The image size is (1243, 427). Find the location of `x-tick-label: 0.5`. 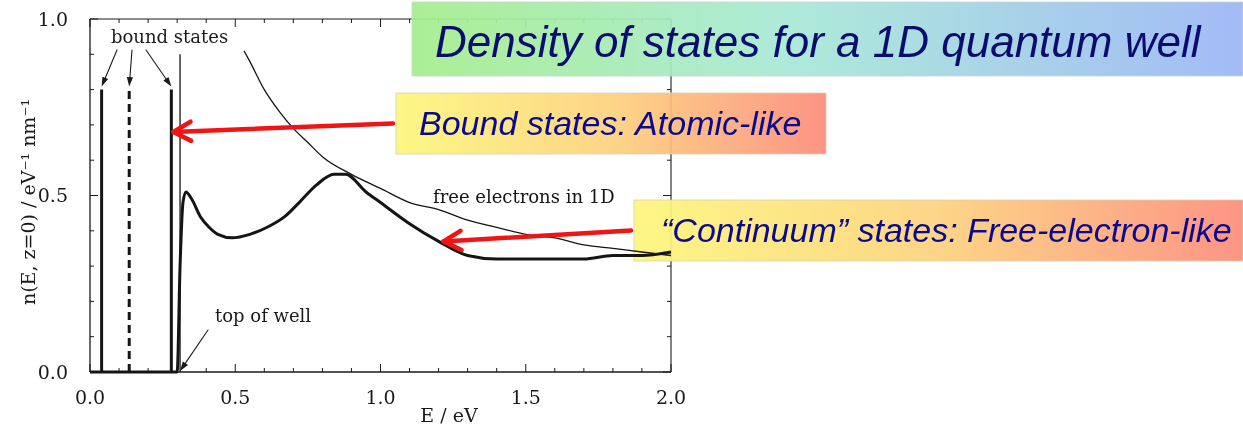

x-tick-label: 0.5 is located at coordinates (235, 397).